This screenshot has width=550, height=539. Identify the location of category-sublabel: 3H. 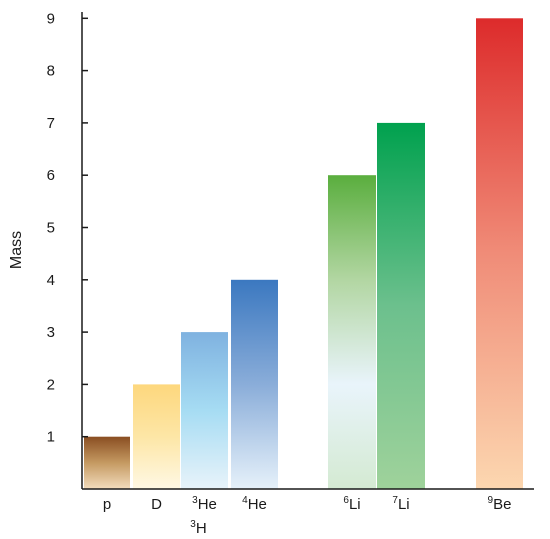
(198, 528).